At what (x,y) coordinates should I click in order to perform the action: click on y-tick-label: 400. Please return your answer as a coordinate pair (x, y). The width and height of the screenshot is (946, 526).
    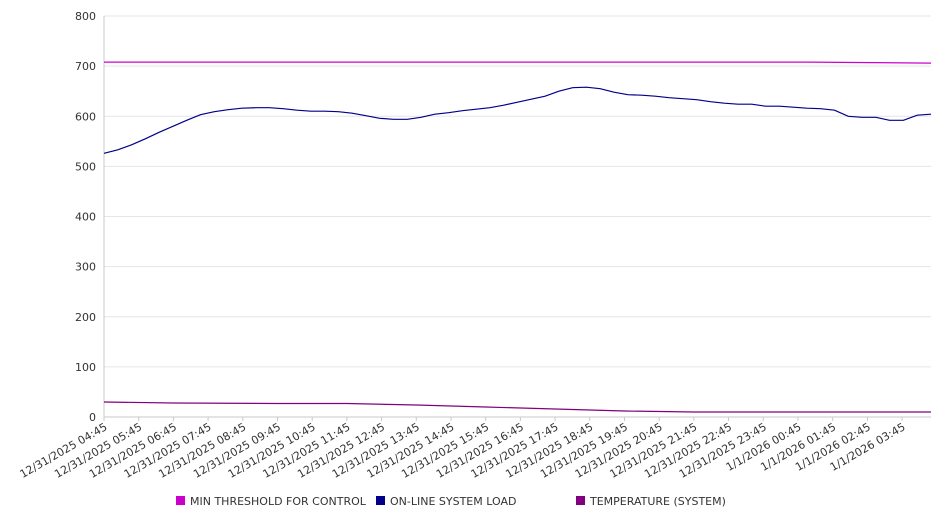
    Looking at the image, I should click on (85, 217).